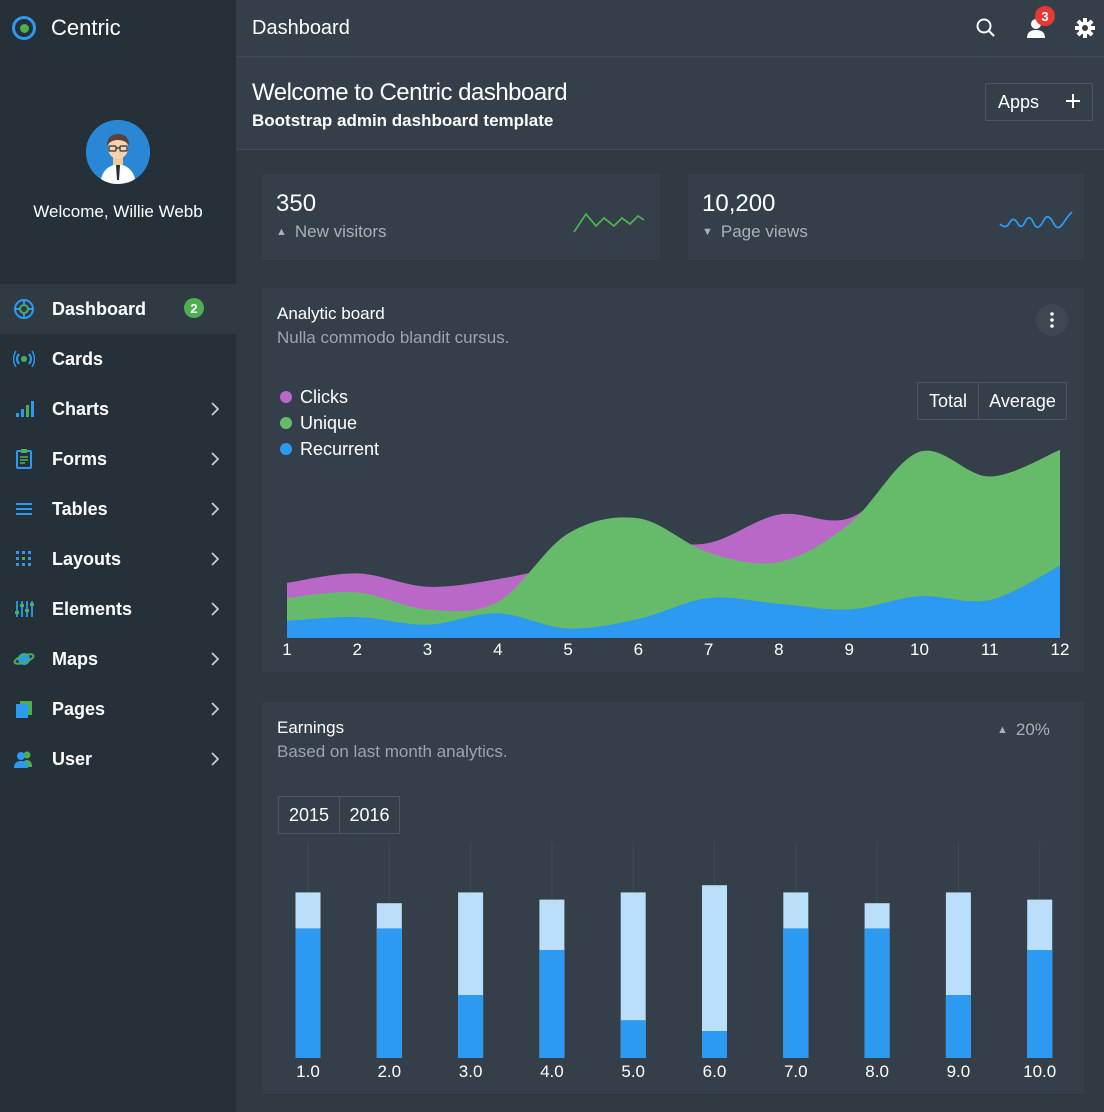 The image size is (1104, 1112). What do you see at coordinates (118, 759) in the screenshot?
I see `sidebar-item-user: User` at bounding box center [118, 759].